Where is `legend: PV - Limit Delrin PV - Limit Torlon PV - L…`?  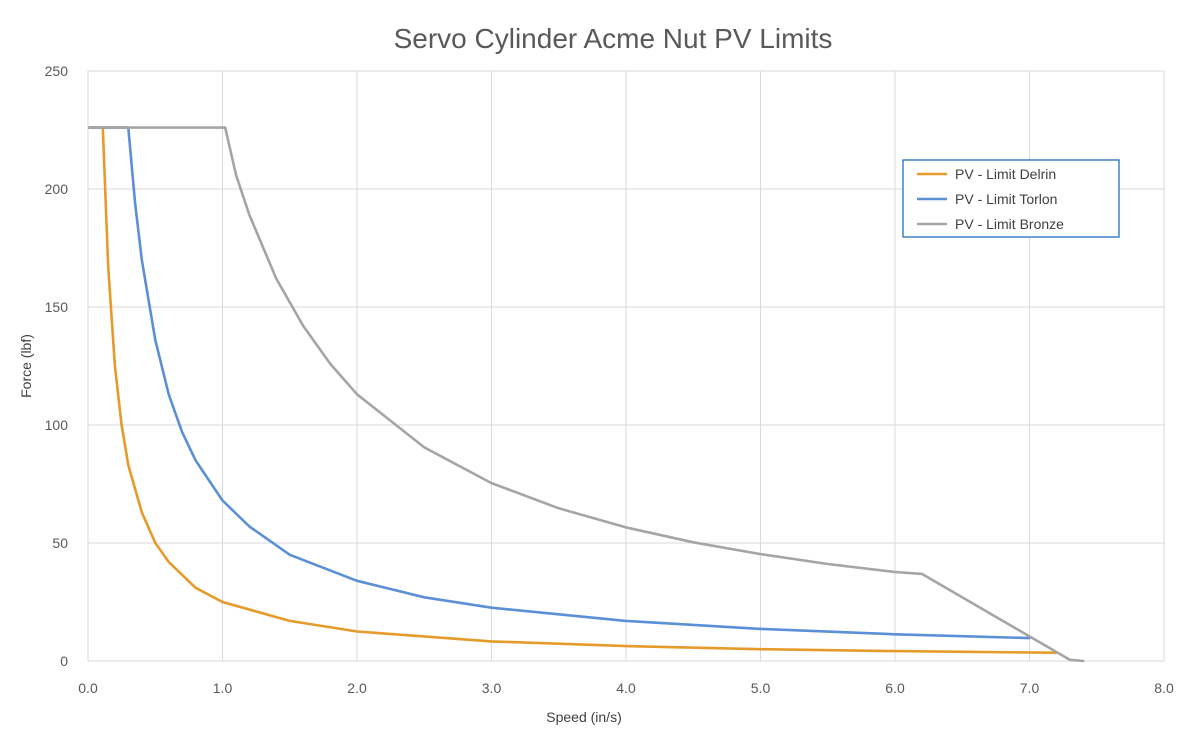
legend: PV - Limit Delrin PV - Limit Torlon PV - L… is located at coordinates (1011, 198).